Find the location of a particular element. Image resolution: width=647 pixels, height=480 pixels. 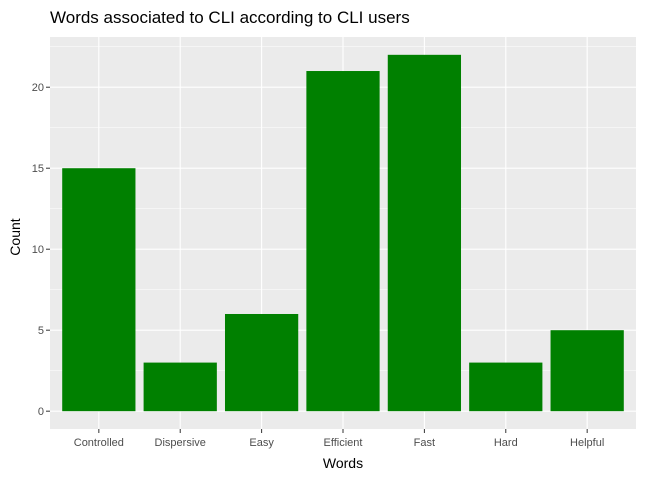

y-tick-label: 15 is located at coordinates (38, 169).